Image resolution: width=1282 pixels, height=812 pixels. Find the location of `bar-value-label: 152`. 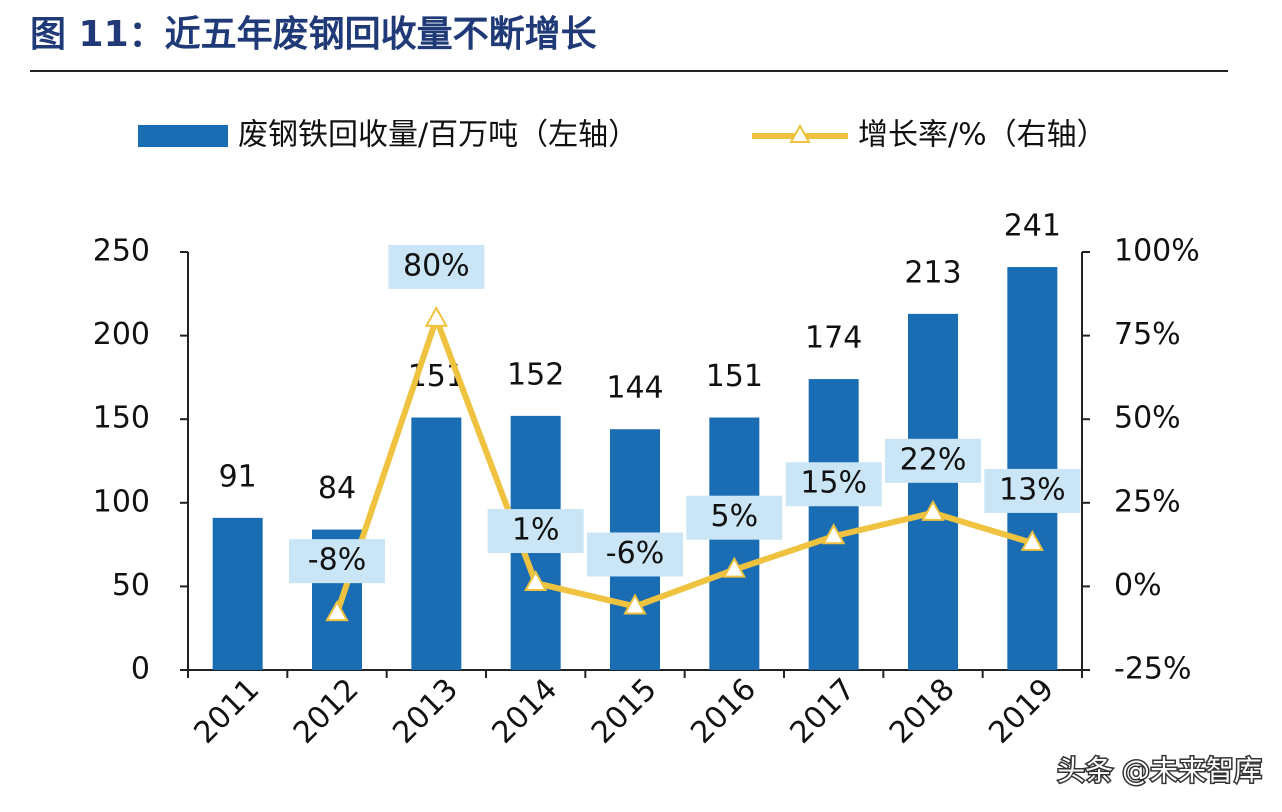

bar-value-label: 152 is located at coordinates (535, 374).